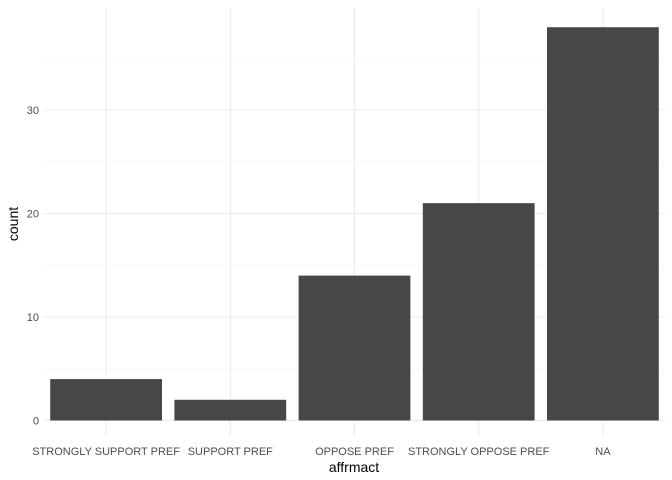 The image size is (672, 480). I want to click on x-tick-label: SUPPORT PREF, so click(230, 452).